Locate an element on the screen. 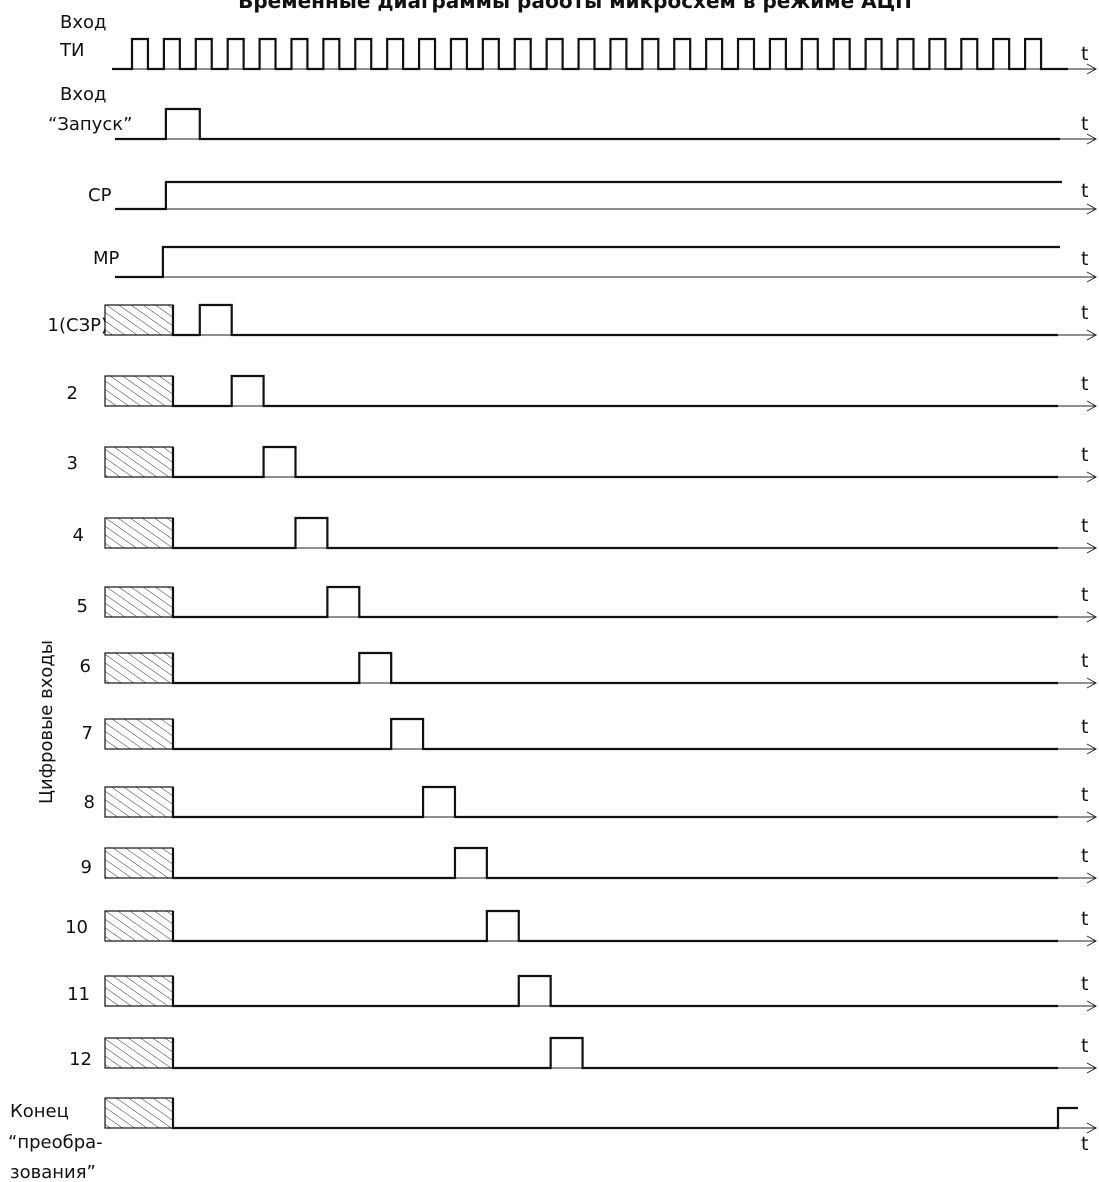  bit-label-8: 8 is located at coordinates (89, 802).